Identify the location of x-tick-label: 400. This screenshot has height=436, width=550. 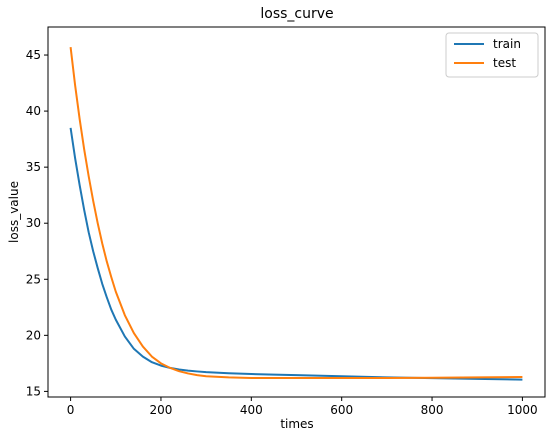
(251, 410).